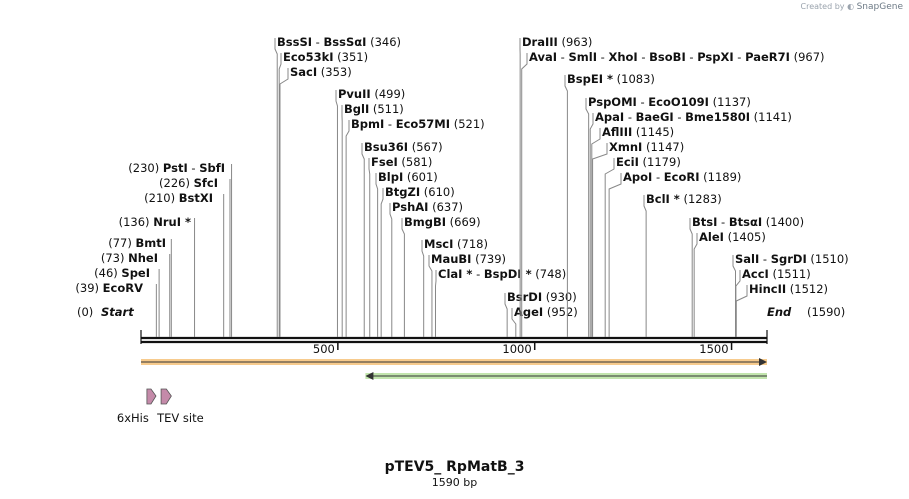  I want to click on enzyme-name: SalI, so click(747, 259).